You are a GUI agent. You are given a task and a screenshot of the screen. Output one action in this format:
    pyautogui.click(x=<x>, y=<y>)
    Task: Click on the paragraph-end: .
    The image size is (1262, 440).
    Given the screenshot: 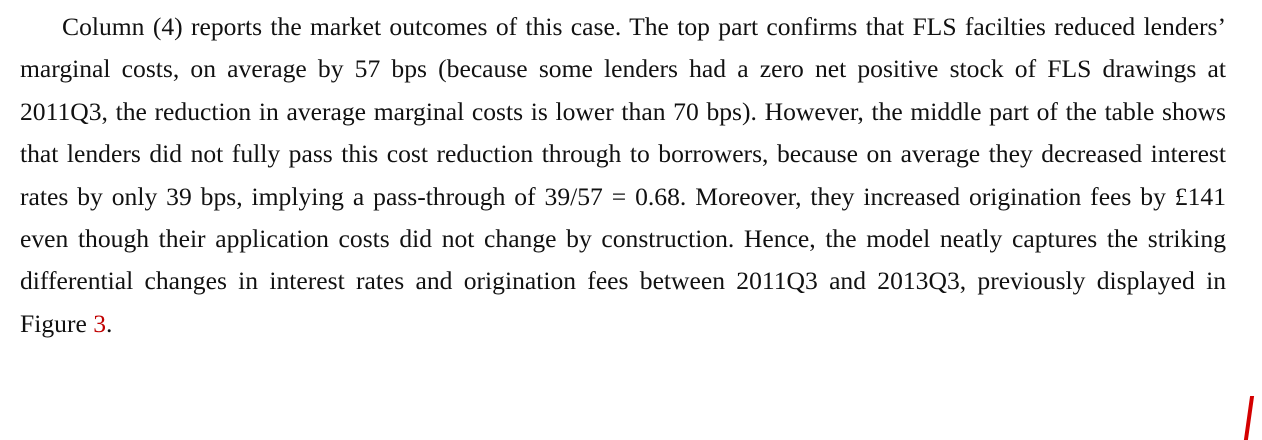 What is the action you would take?
    pyautogui.click(x=109, y=323)
    